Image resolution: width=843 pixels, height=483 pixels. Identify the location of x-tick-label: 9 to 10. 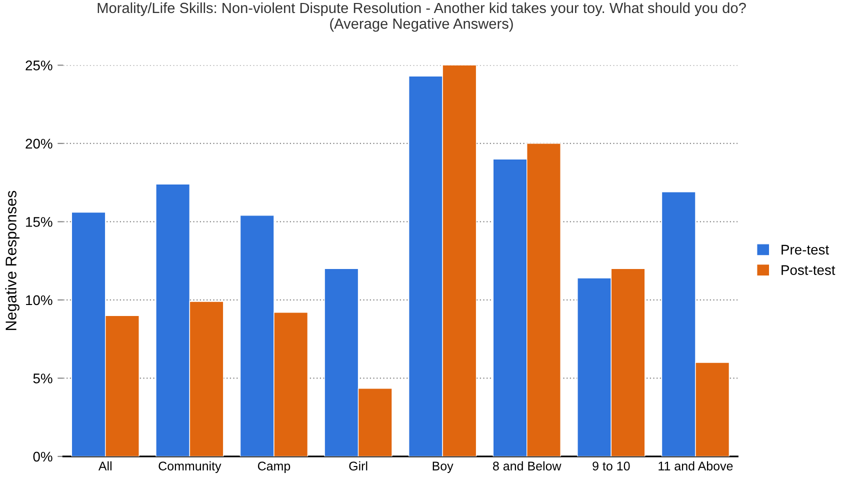
(611, 466).